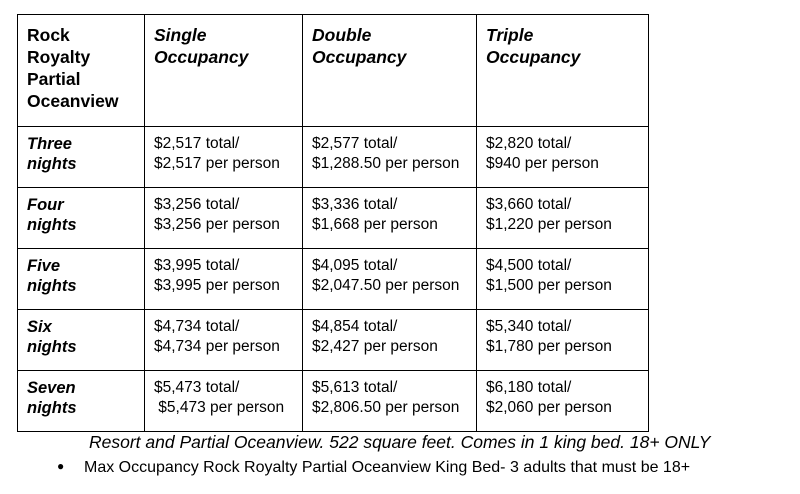  What do you see at coordinates (197, 265) in the screenshot?
I see `price-total: $3,995 total/` at bounding box center [197, 265].